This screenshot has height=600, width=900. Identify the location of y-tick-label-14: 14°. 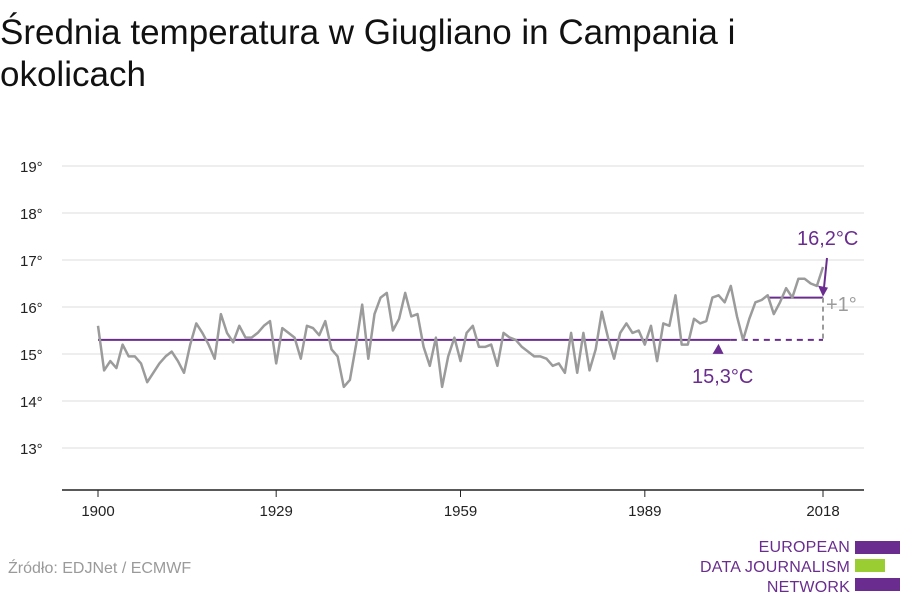
(31, 402).